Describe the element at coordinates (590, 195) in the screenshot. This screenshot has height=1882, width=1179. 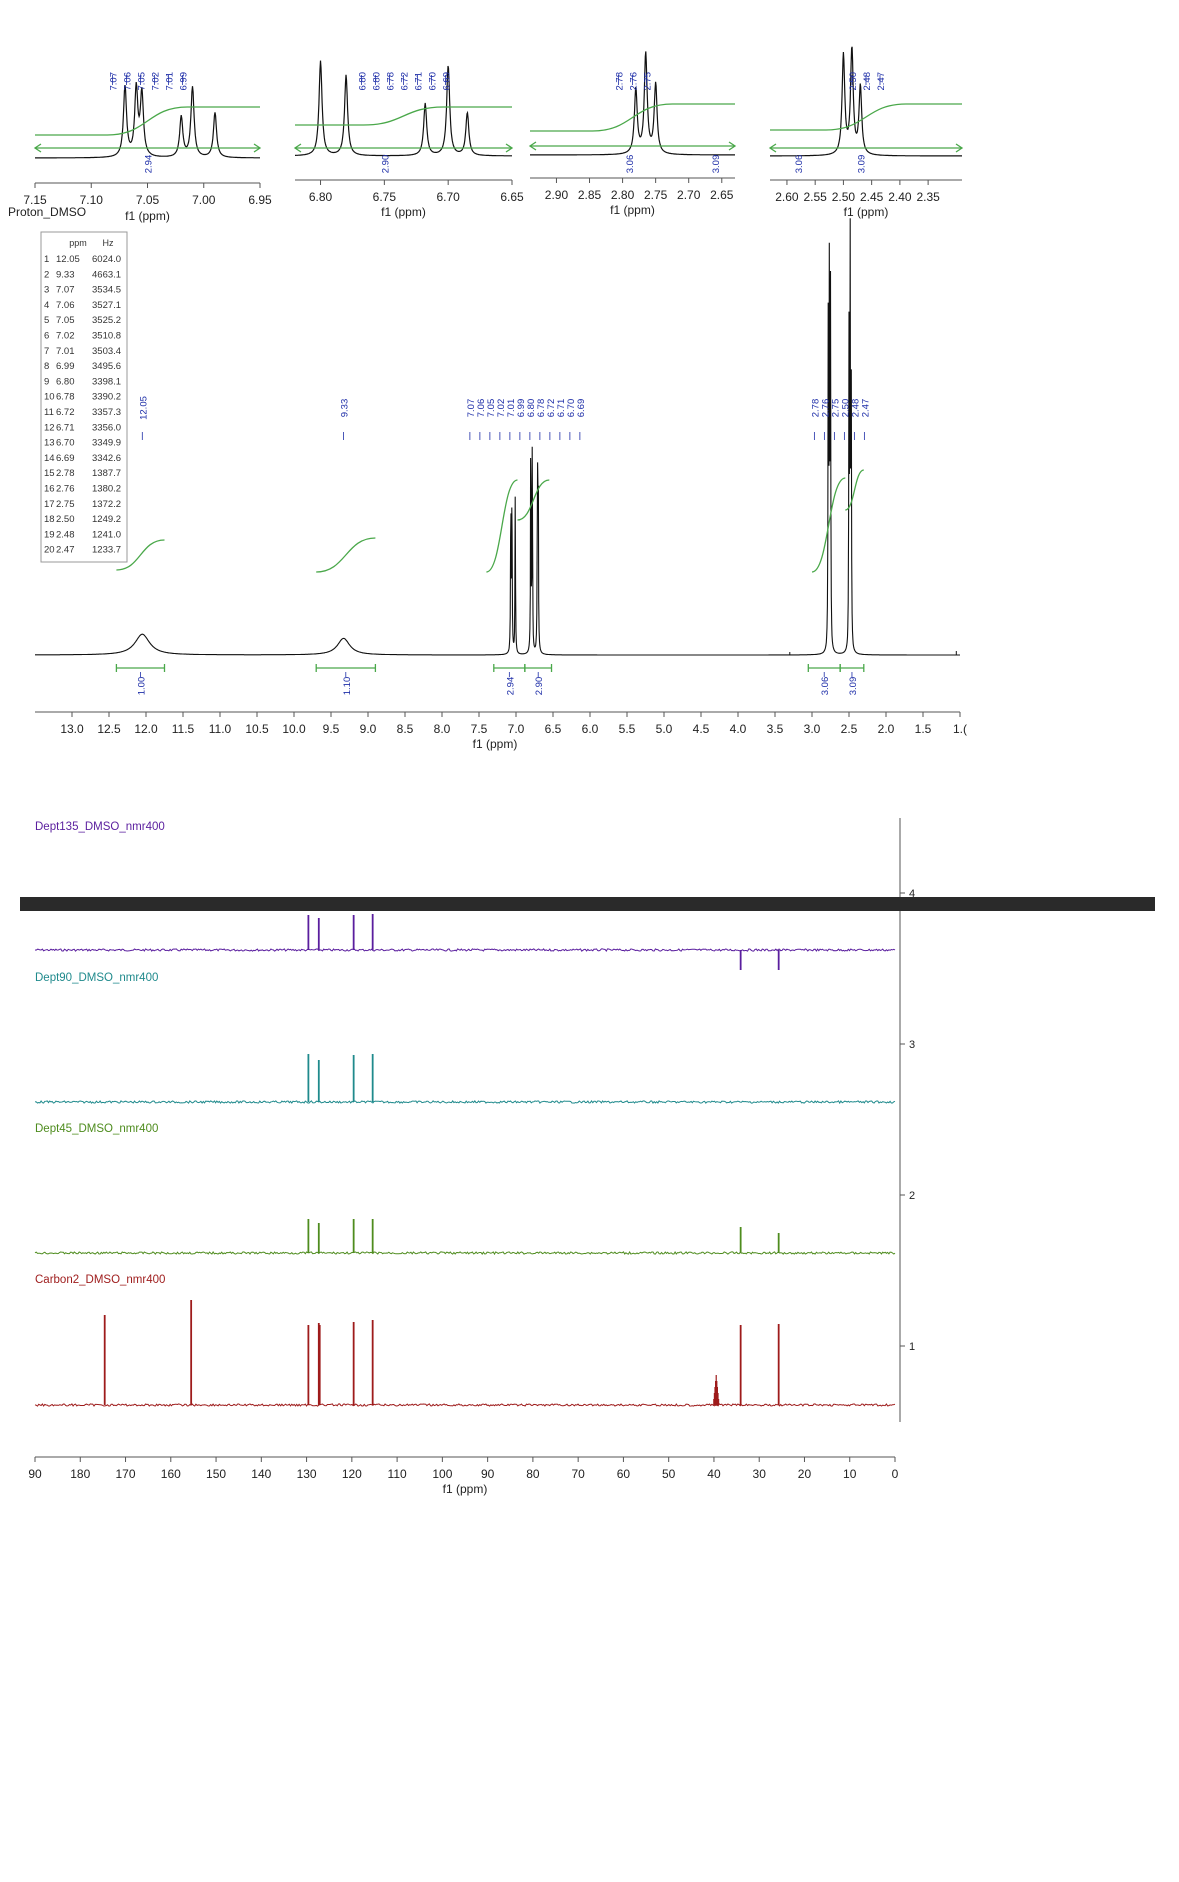
I see `inset-x-tick-label: 2.85` at that location.